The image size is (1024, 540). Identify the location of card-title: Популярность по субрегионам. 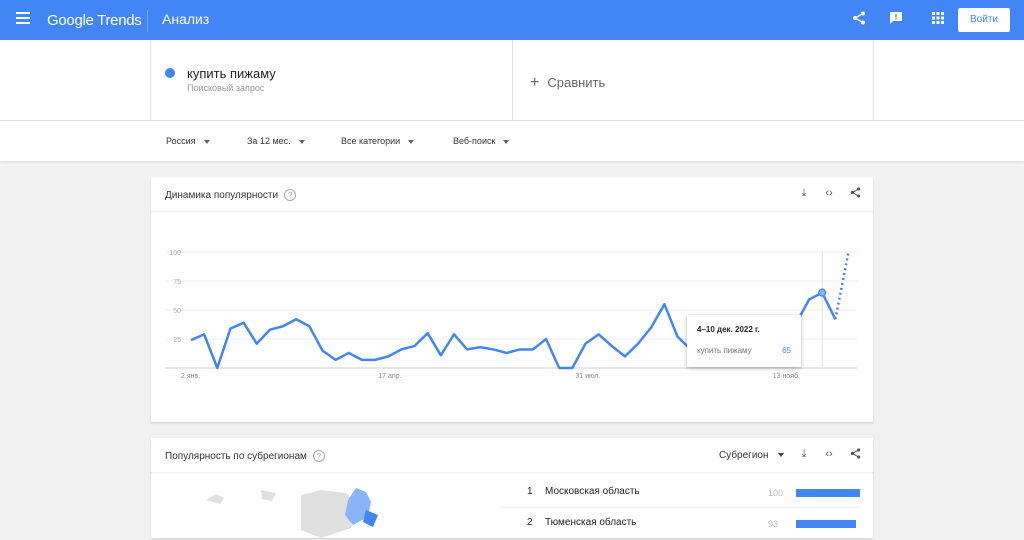
(236, 456).